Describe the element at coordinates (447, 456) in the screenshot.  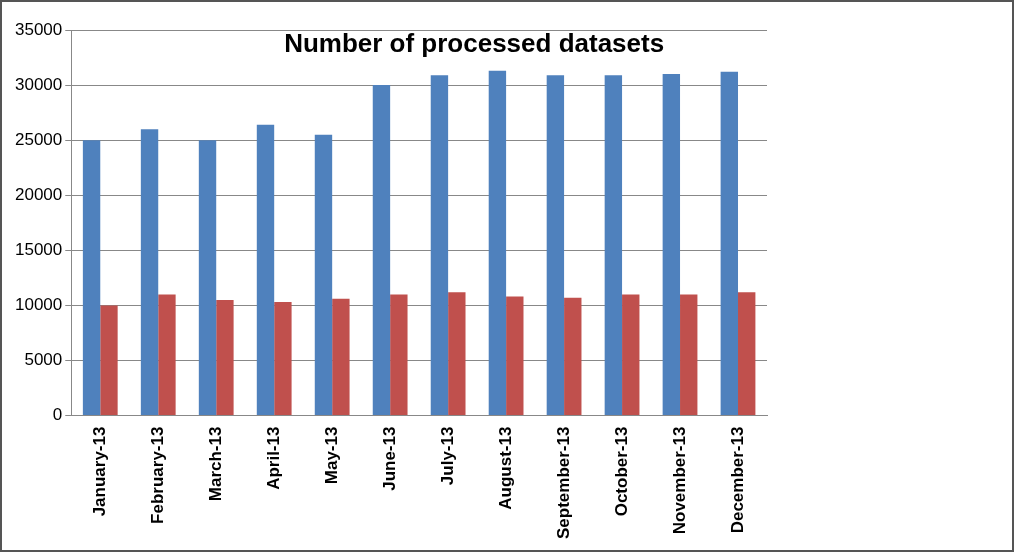
I see `x-tick-label: July-13` at that location.